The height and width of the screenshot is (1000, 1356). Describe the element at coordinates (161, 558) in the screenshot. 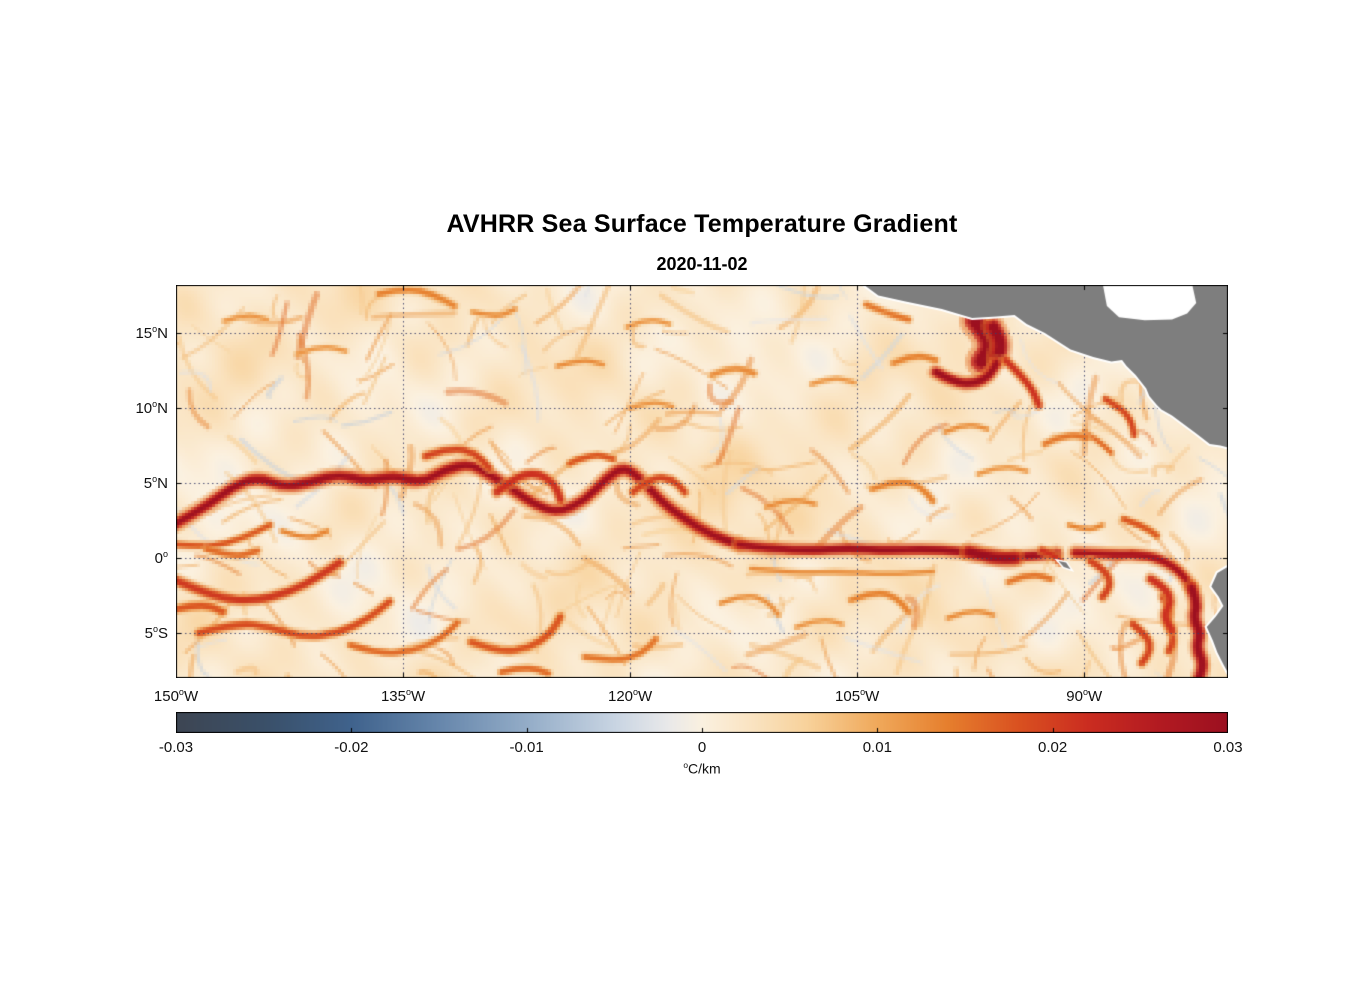

I see `y-tick-label: 0o` at that location.